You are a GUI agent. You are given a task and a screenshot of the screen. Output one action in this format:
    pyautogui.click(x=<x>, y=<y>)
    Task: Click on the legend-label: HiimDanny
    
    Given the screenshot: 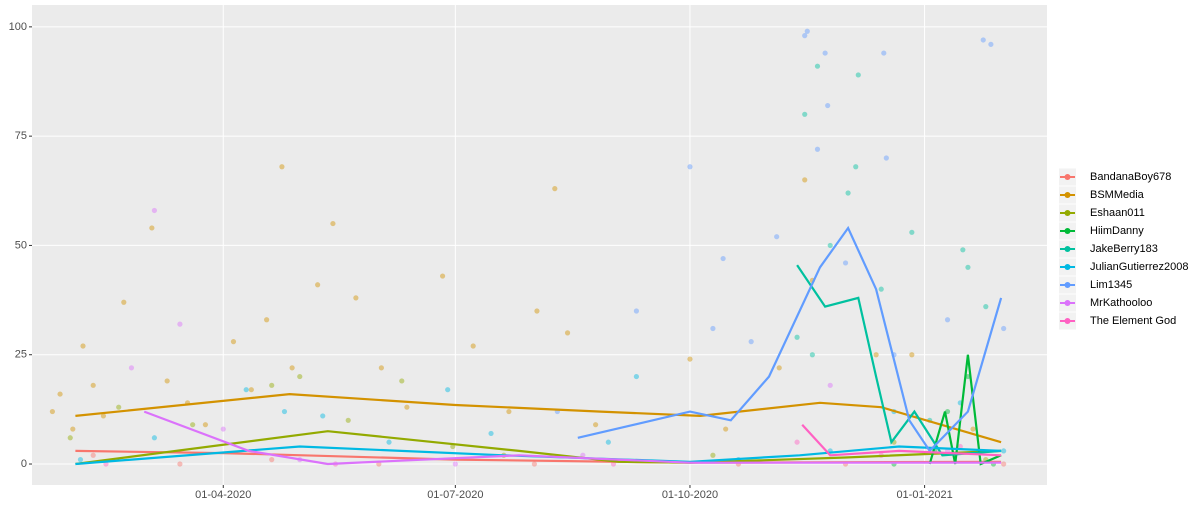 What is the action you would take?
    pyautogui.click(x=1117, y=231)
    